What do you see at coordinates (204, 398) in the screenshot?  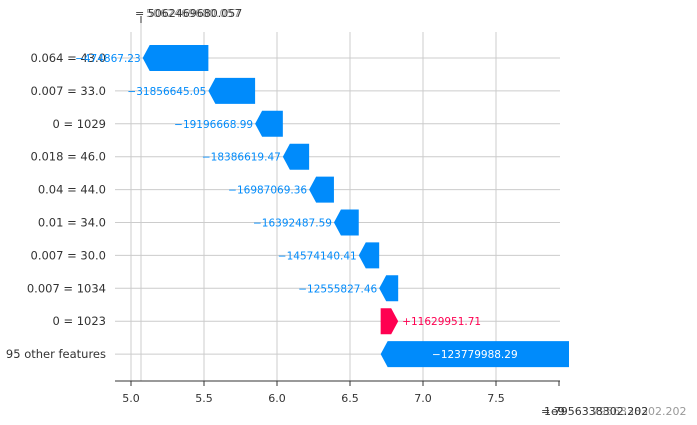 I see `x-tick-label: 5.5` at bounding box center [204, 398].